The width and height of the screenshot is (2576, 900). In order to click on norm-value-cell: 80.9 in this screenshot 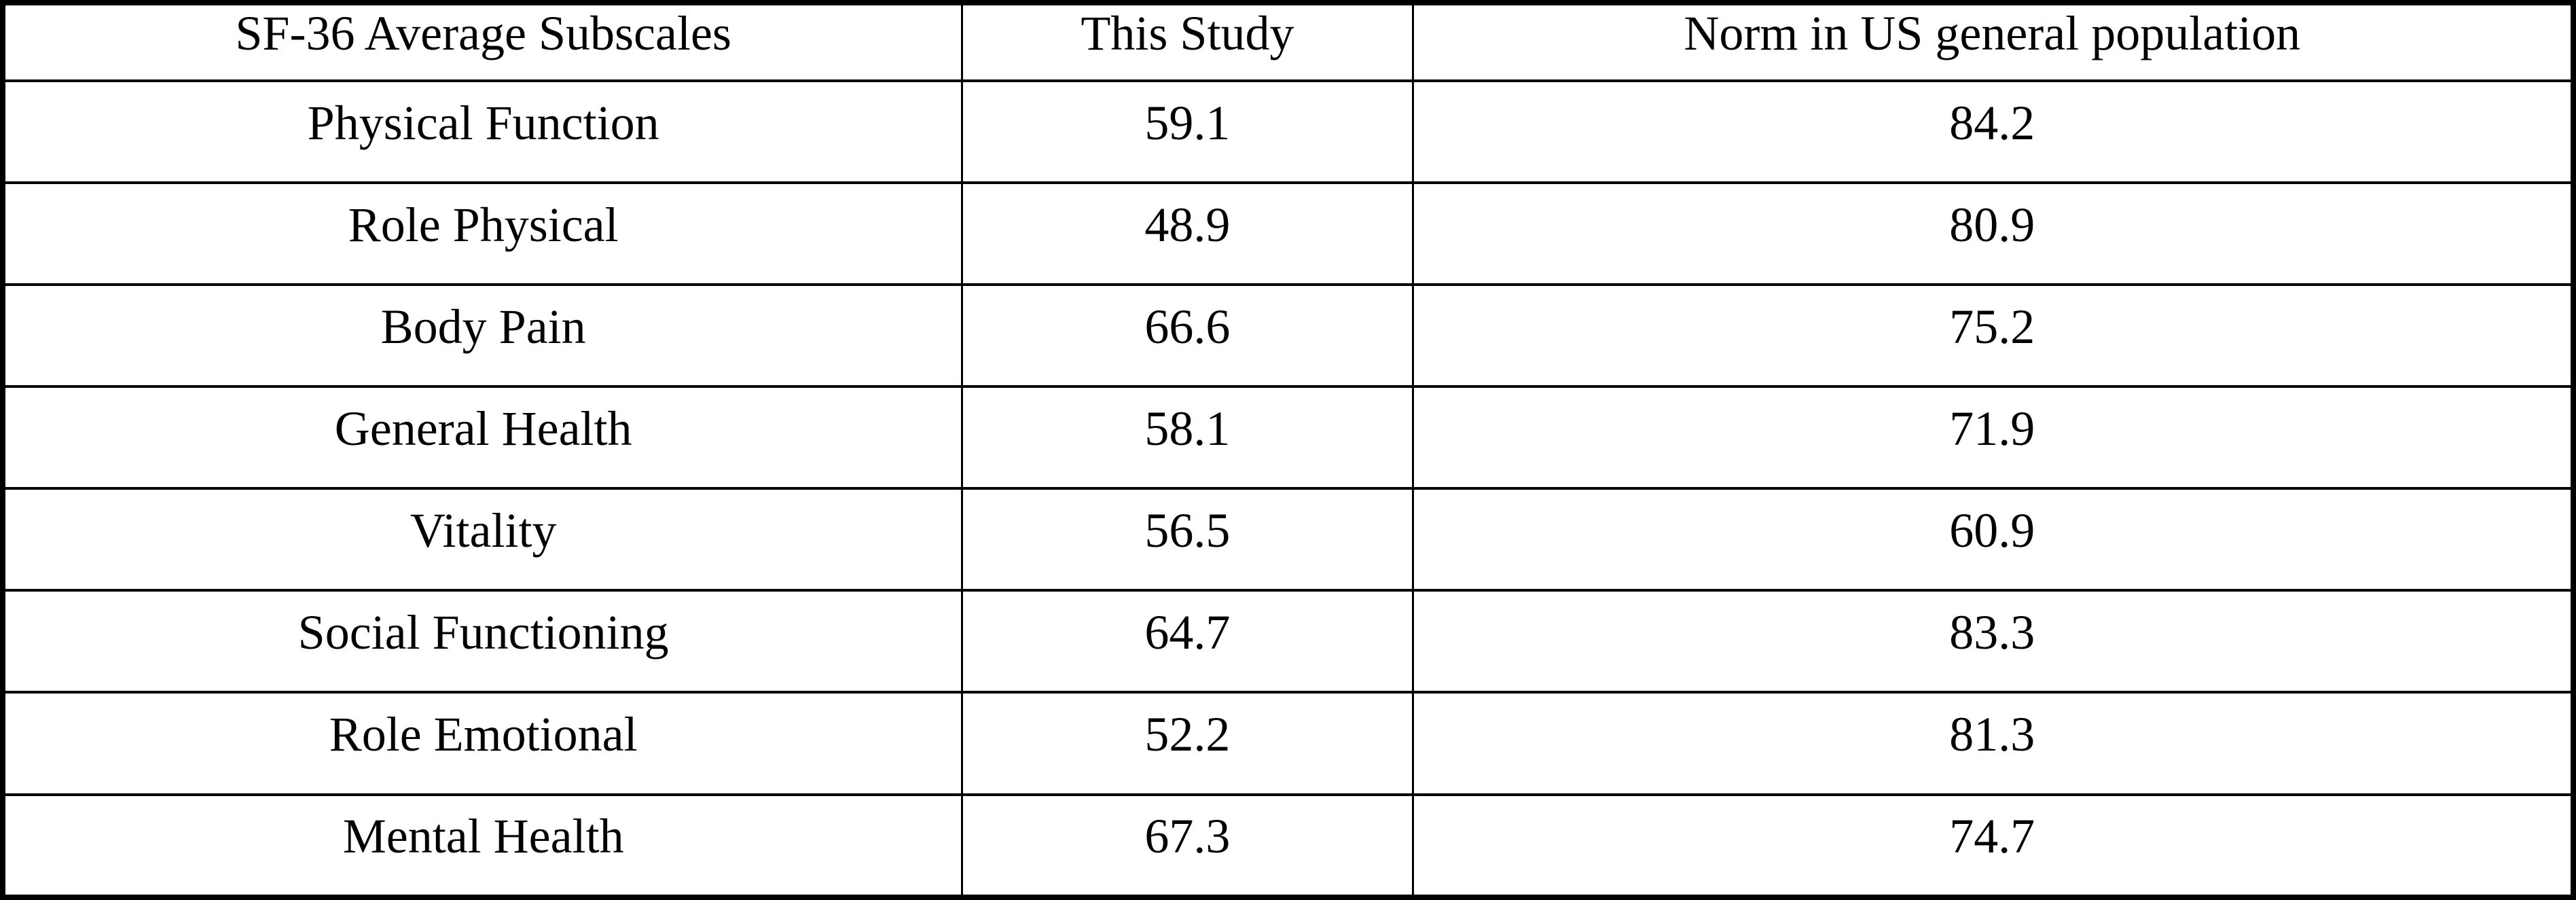, I will do `click(1991, 234)`.